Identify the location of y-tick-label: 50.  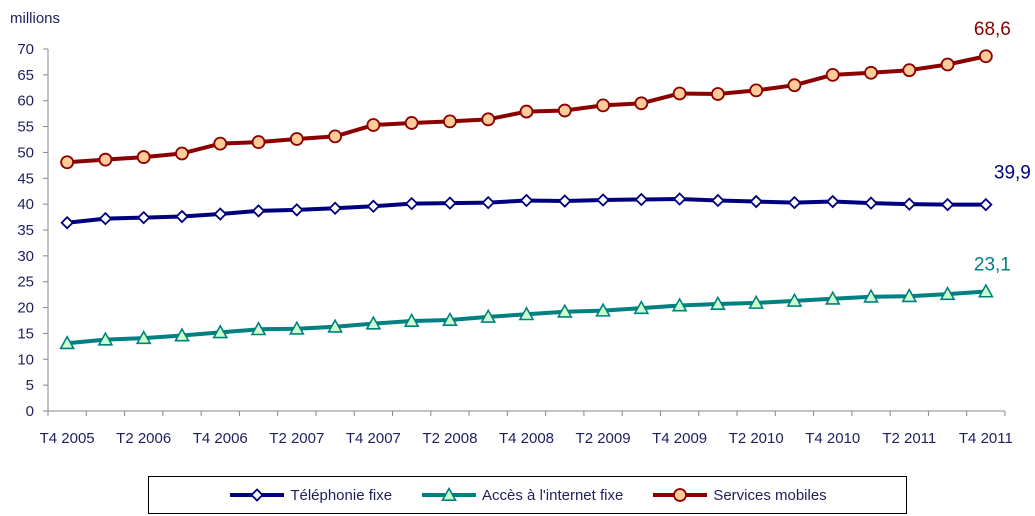
(25, 152).